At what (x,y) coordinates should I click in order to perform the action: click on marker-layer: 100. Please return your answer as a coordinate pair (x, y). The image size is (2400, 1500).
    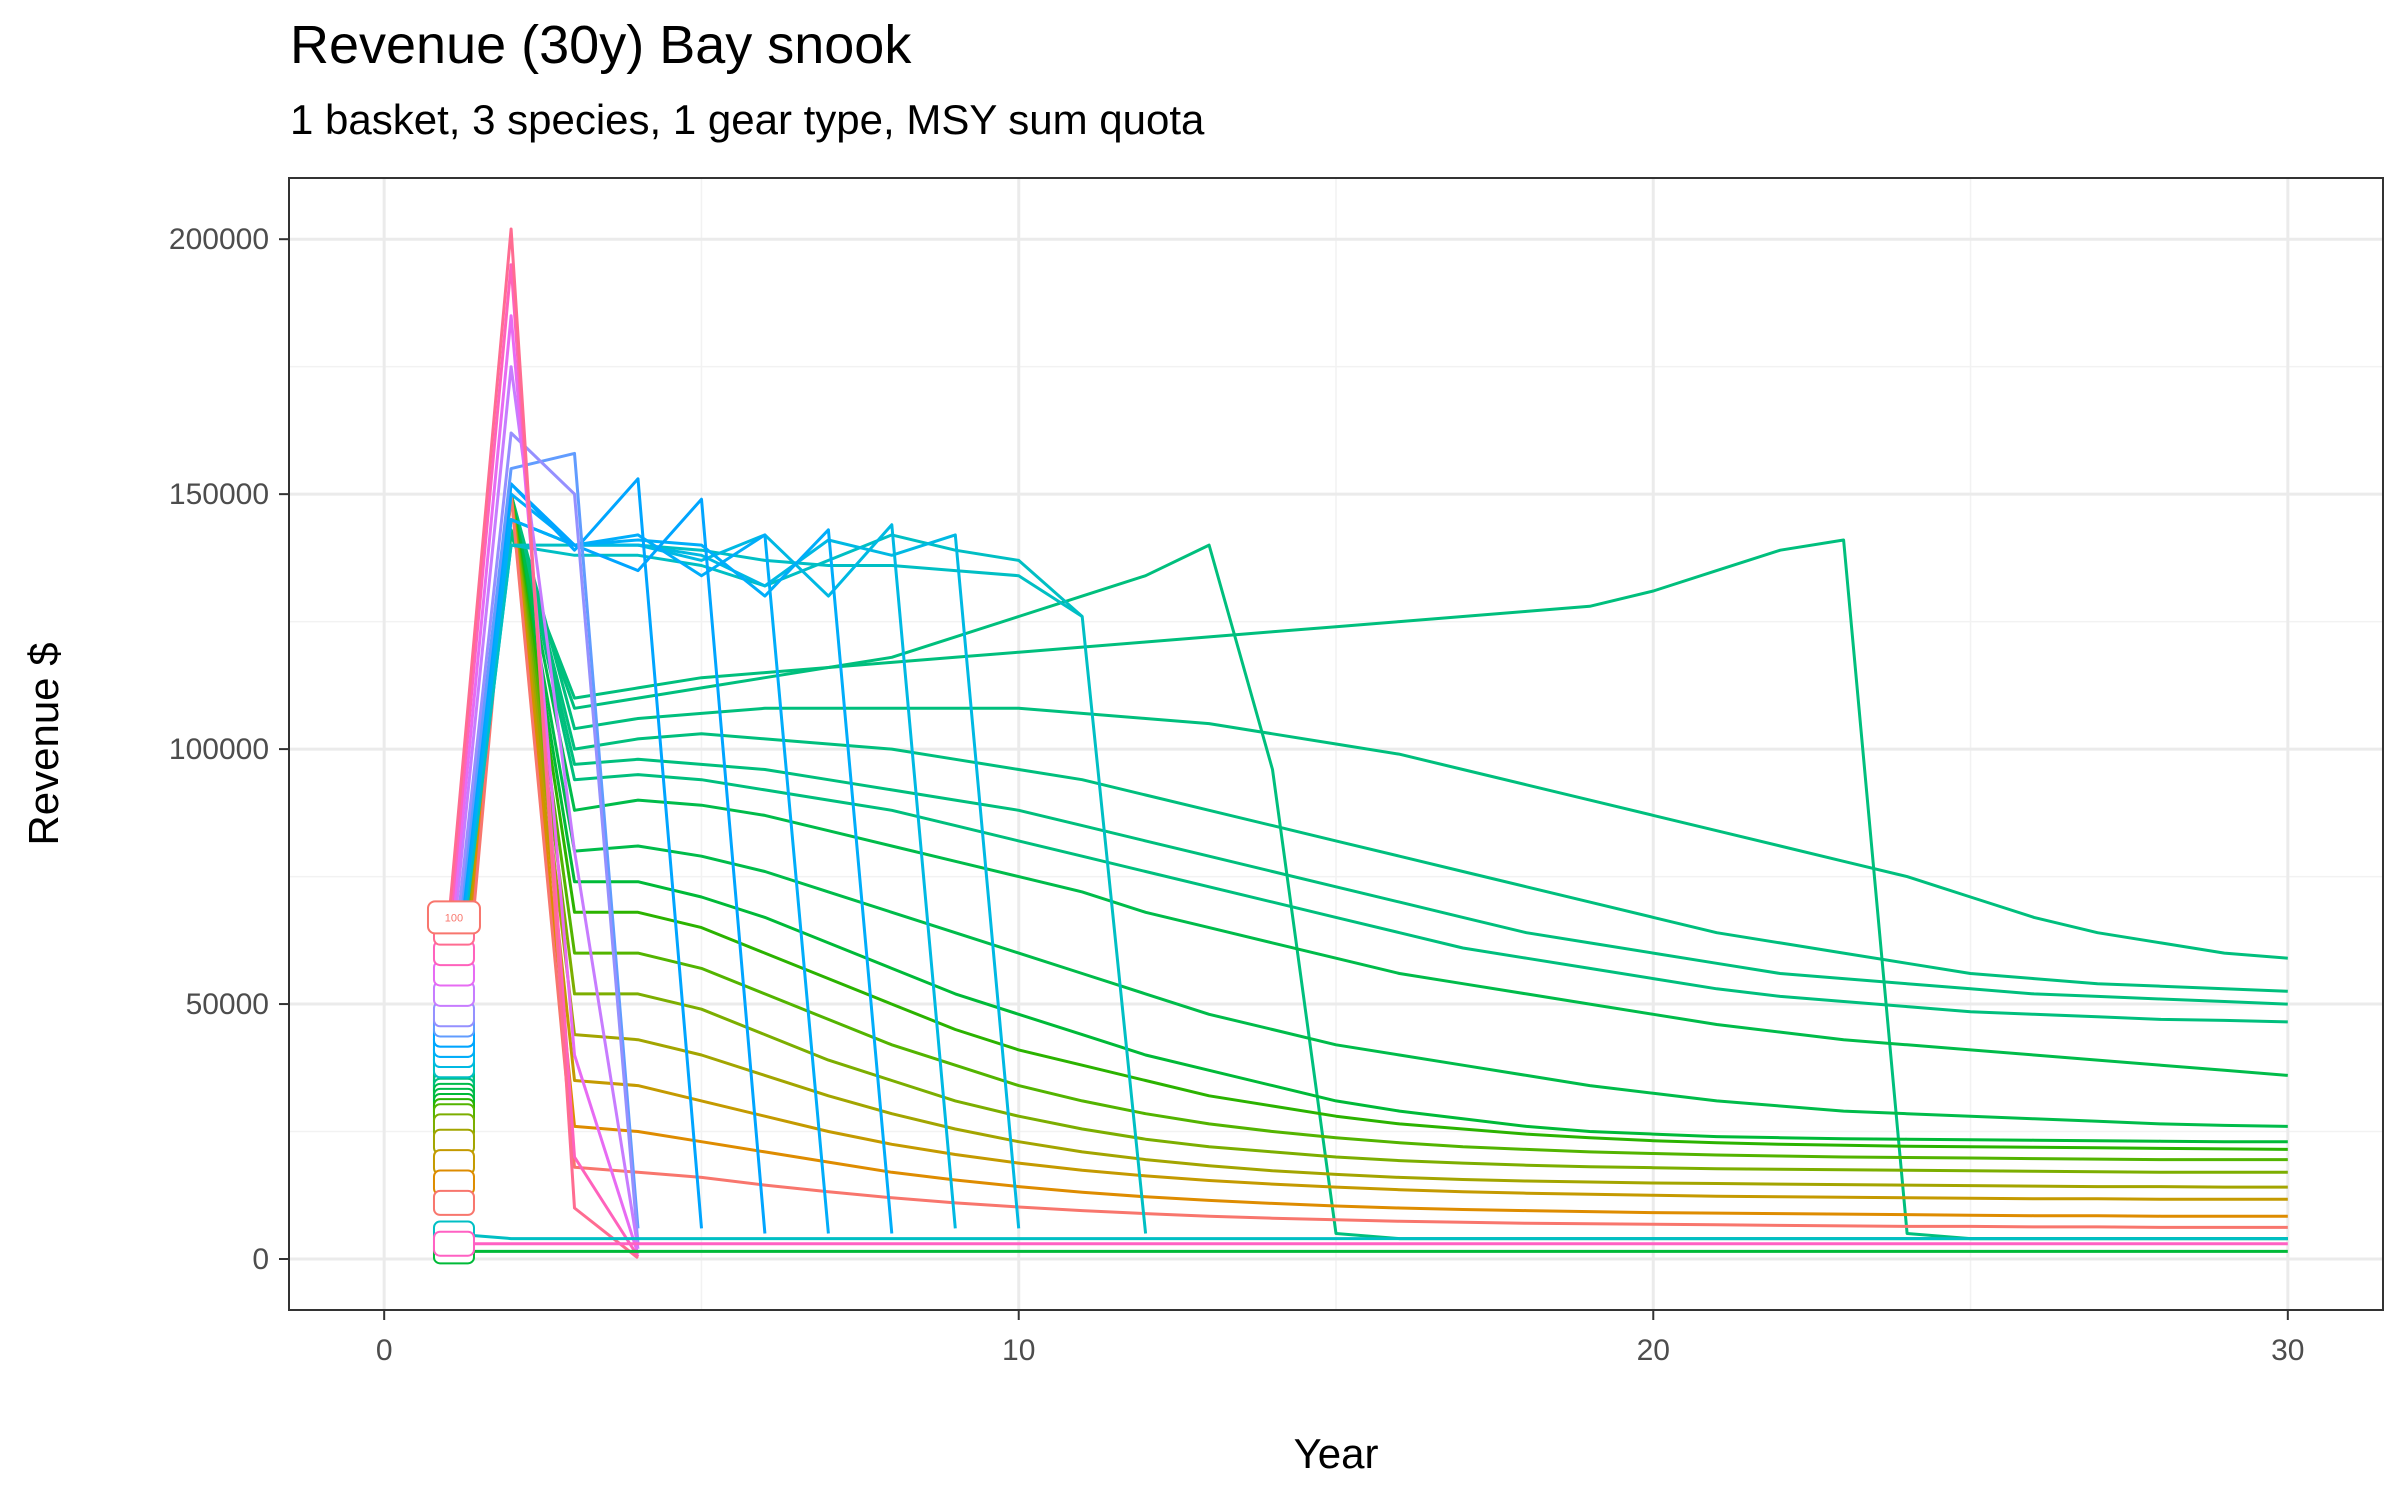
    Looking at the image, I should click on (453, 1082).